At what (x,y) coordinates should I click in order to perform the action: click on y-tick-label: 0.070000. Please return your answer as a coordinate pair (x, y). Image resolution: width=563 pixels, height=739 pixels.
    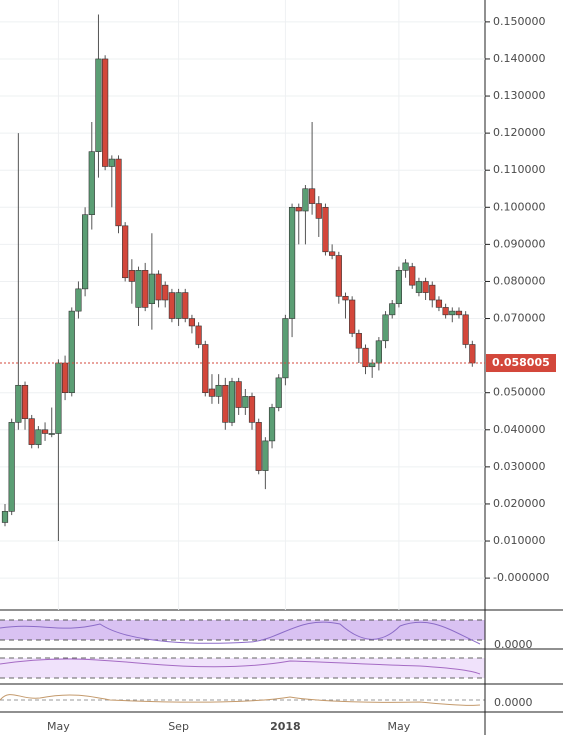
    Looking at the image, I should click on (519, 318).